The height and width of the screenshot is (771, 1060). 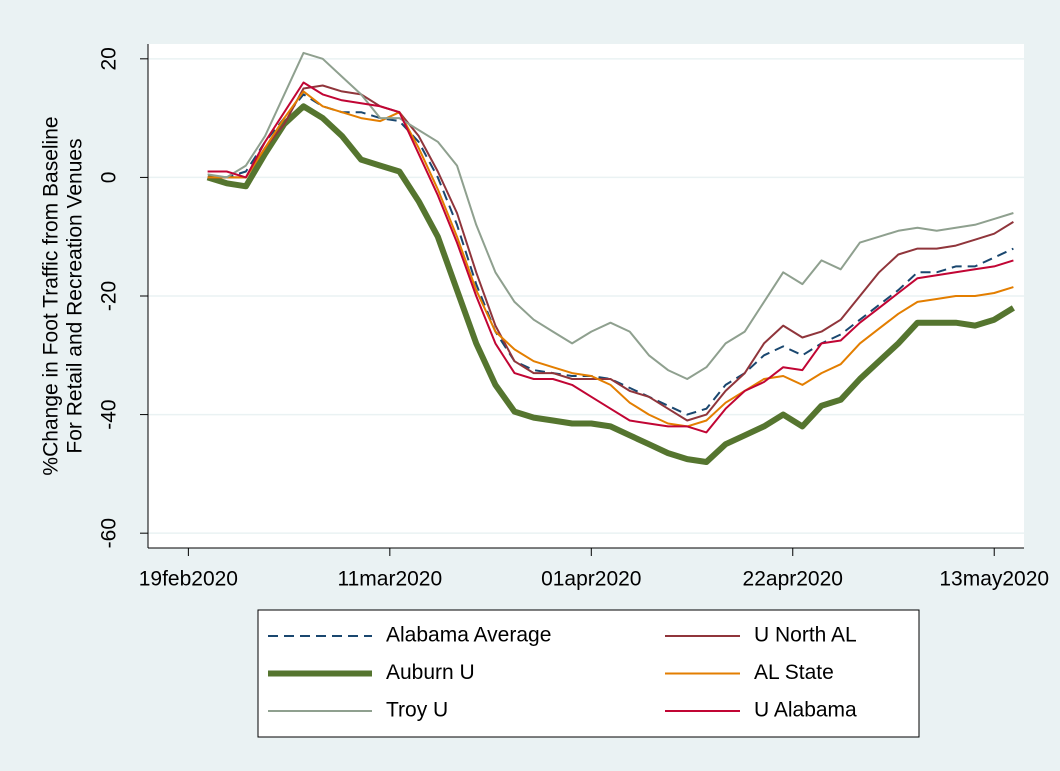 I want to click on y-tick-label: -60, so click(x=109, y=533).